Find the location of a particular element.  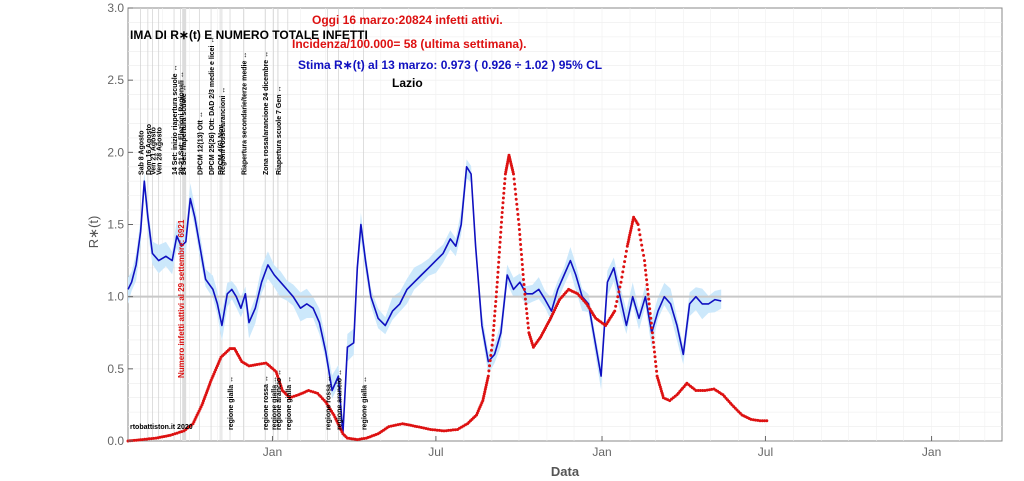

event-label-bottom: regione arancio ↔ is located at coordinates (339, 399).